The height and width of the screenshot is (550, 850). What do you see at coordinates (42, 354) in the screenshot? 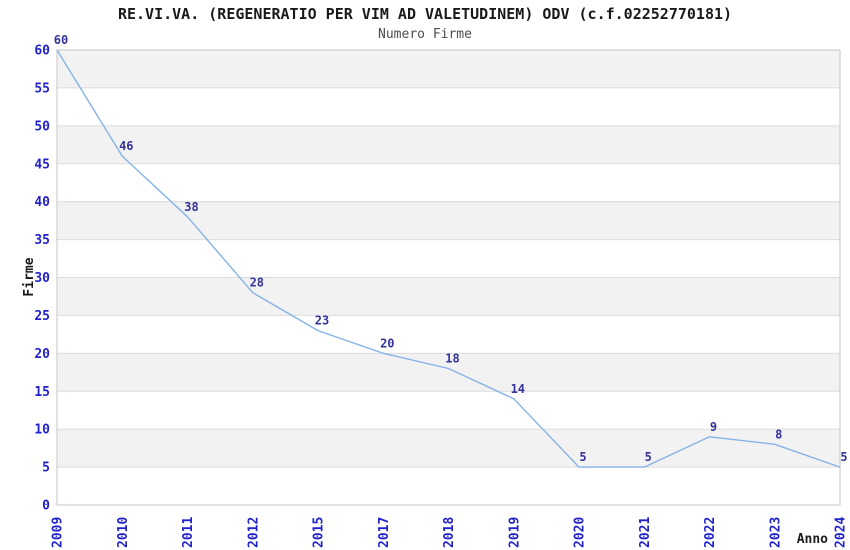
I see `y-tick-label: 20` at bounding box center [42, 354].